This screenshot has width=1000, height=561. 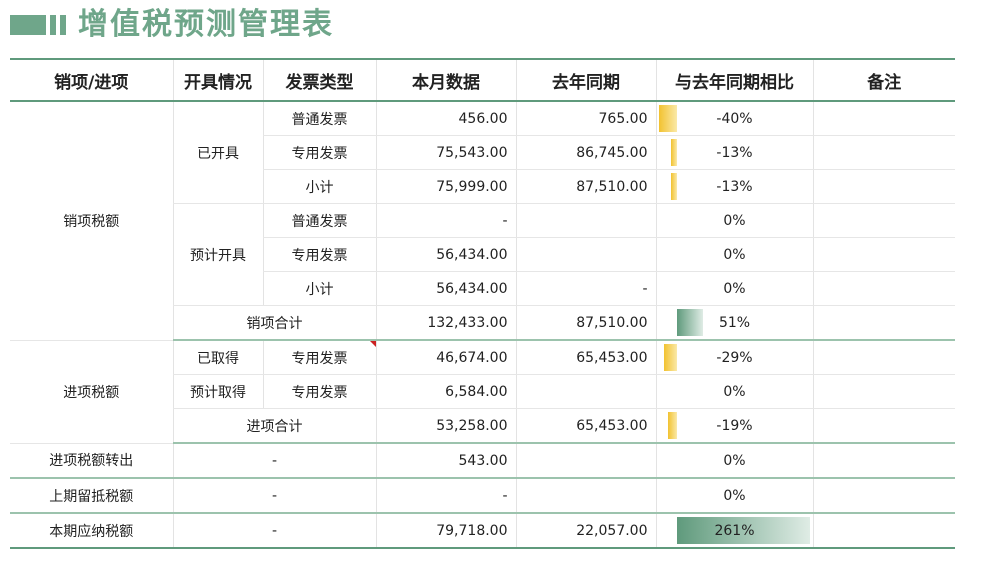 What do you see at coordinates (445, 426) in the screenshot?
I see `current-value: 53,258.00` at bounding box center [445, 426].